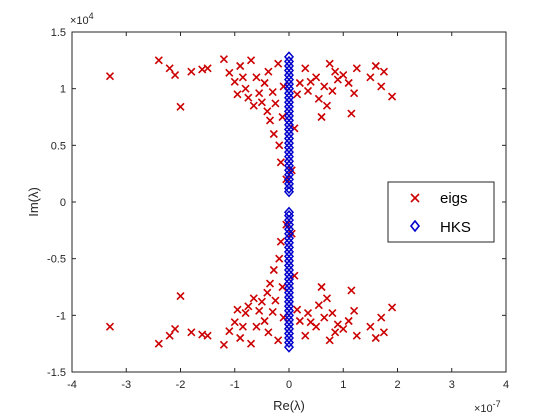 This screenshot has width=560, height=419. I want to click on x-tick-label: 2, so click(397, 385).